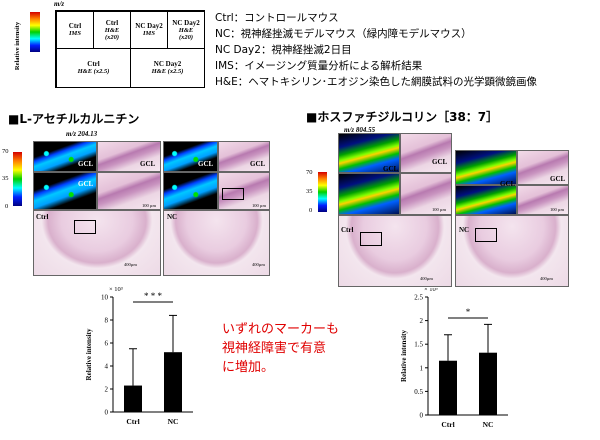  I want to click on panel2-scale-large-2: 400µm, so click(546, 278).